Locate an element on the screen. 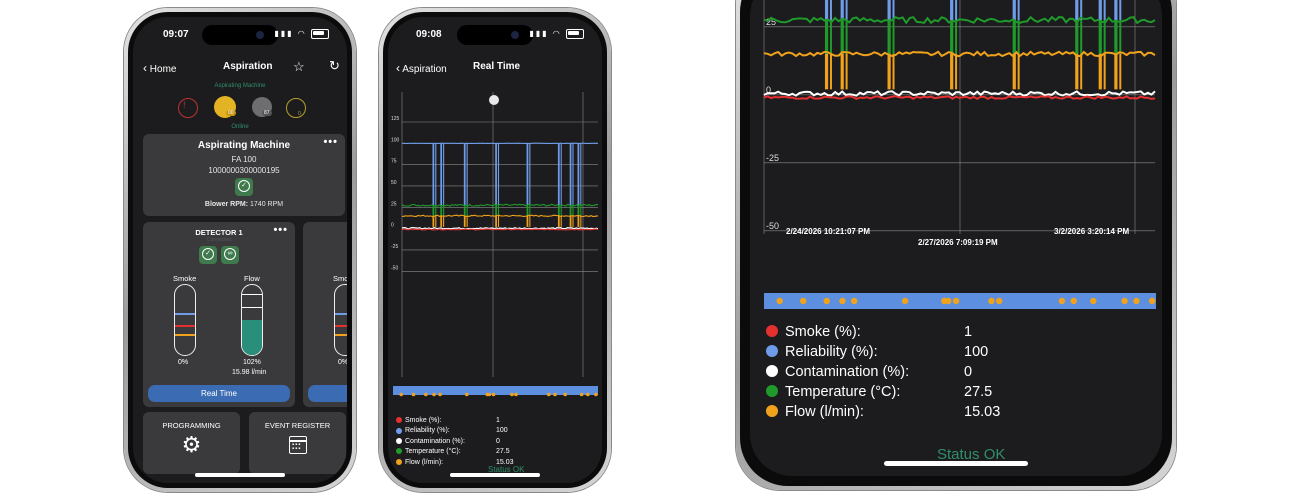 This screenshot has height=500, width=1300. alarm-marker is located at coordinates (185, 326).